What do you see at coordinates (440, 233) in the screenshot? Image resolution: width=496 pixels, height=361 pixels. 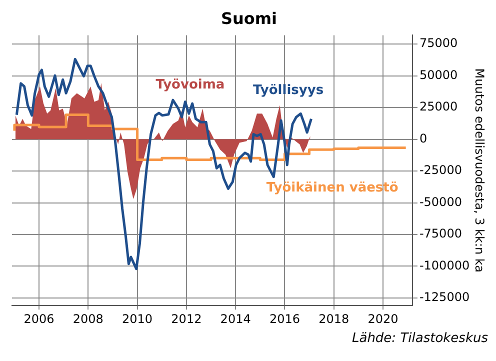 I see `y-tick-label: -75000` at bounding box center [440, 233].